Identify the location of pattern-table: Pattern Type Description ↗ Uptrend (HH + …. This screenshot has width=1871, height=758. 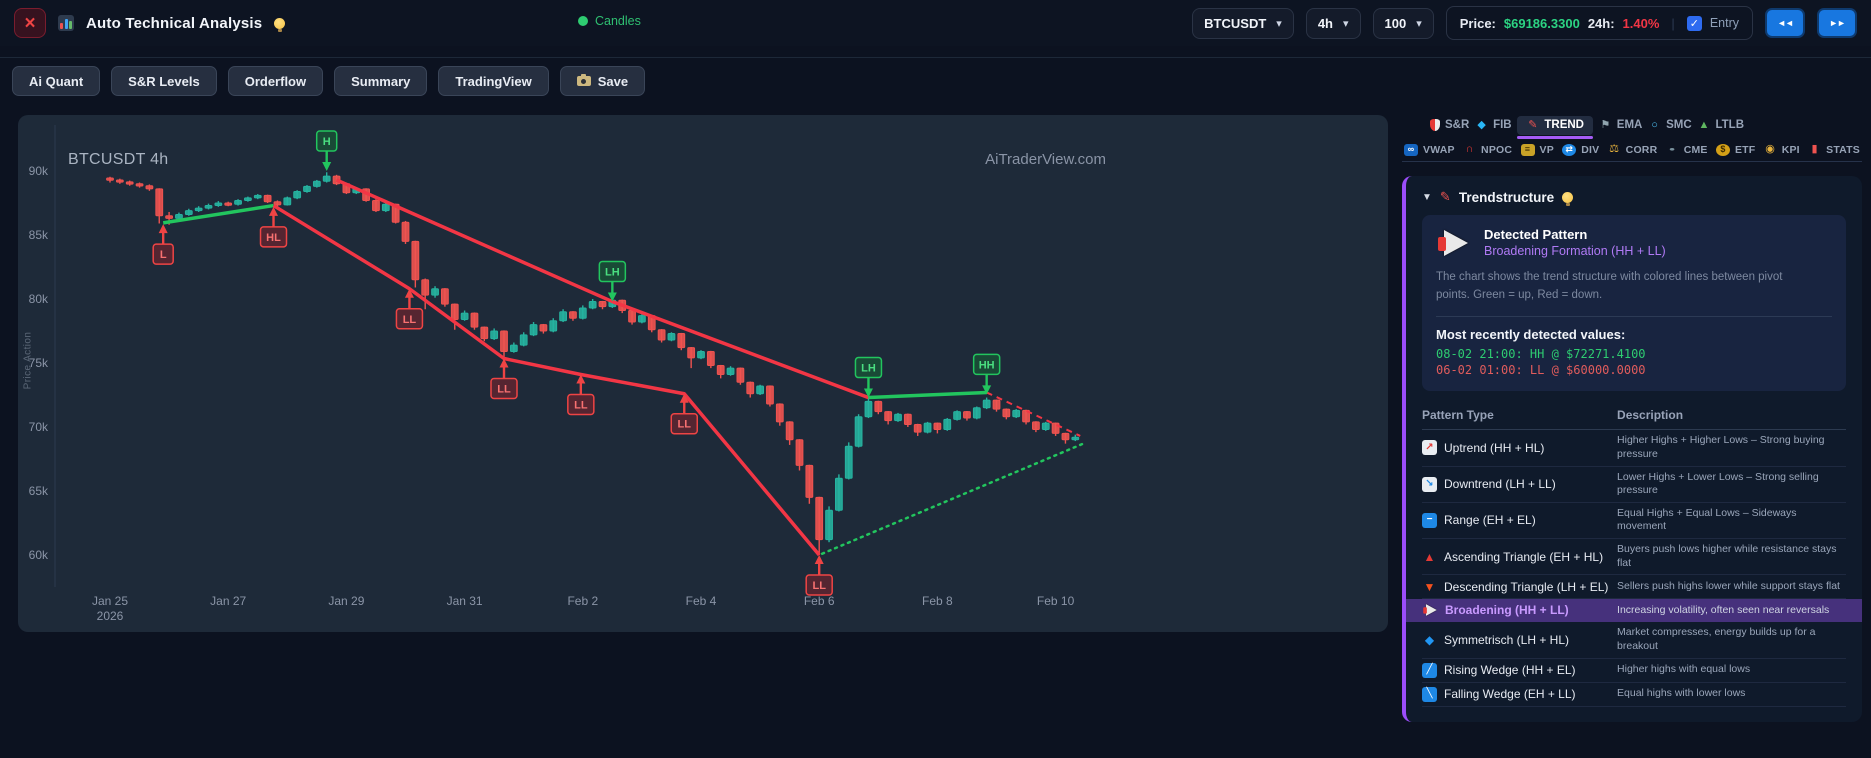
(1634, 555).